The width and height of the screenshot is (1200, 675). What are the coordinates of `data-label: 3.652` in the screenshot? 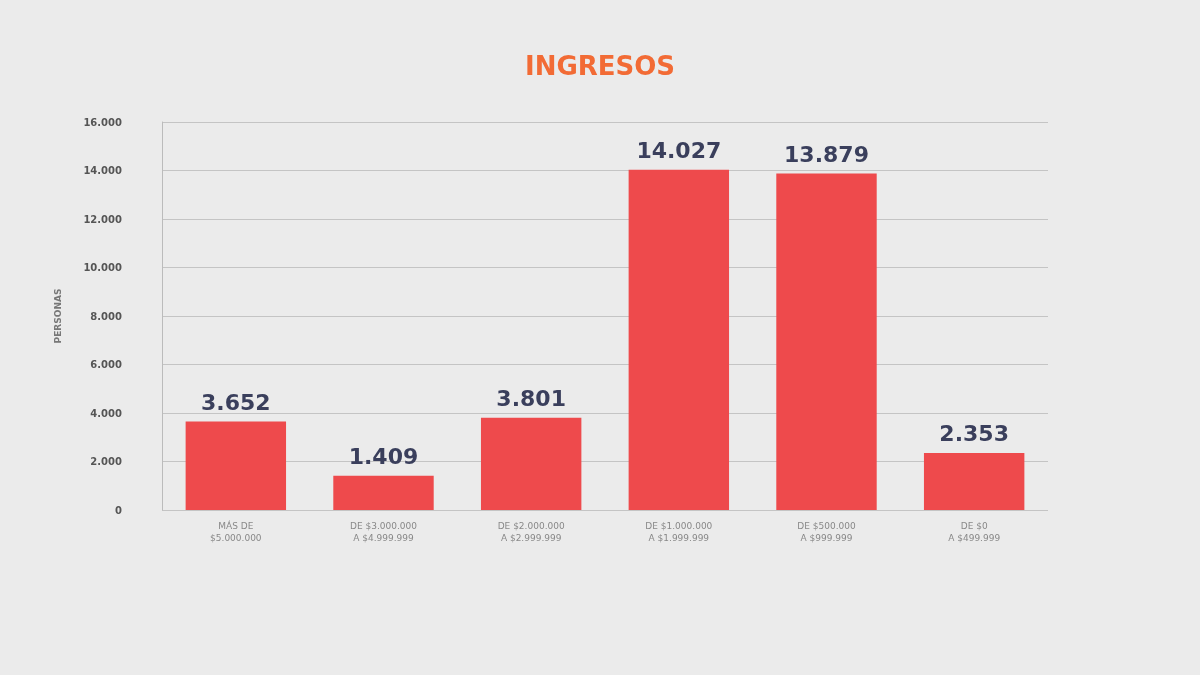 It's located at (236, 402).